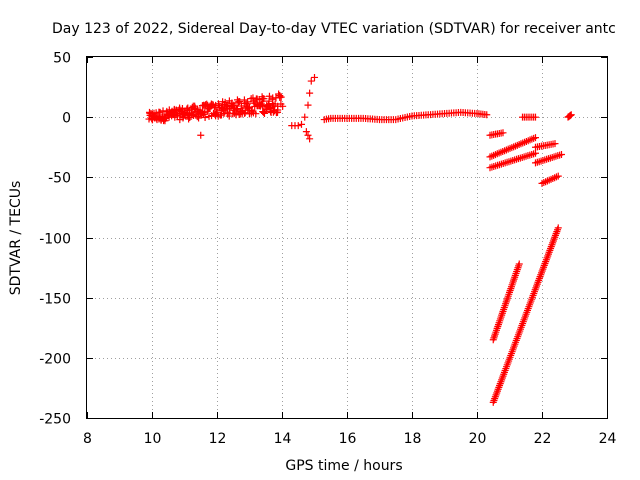 The width and height of the screenshot is (640, 480). What do you see at coordinates (59, 179) in the screenshot?
I see `y-tick-label: -50` at bounding box center [59, 179].